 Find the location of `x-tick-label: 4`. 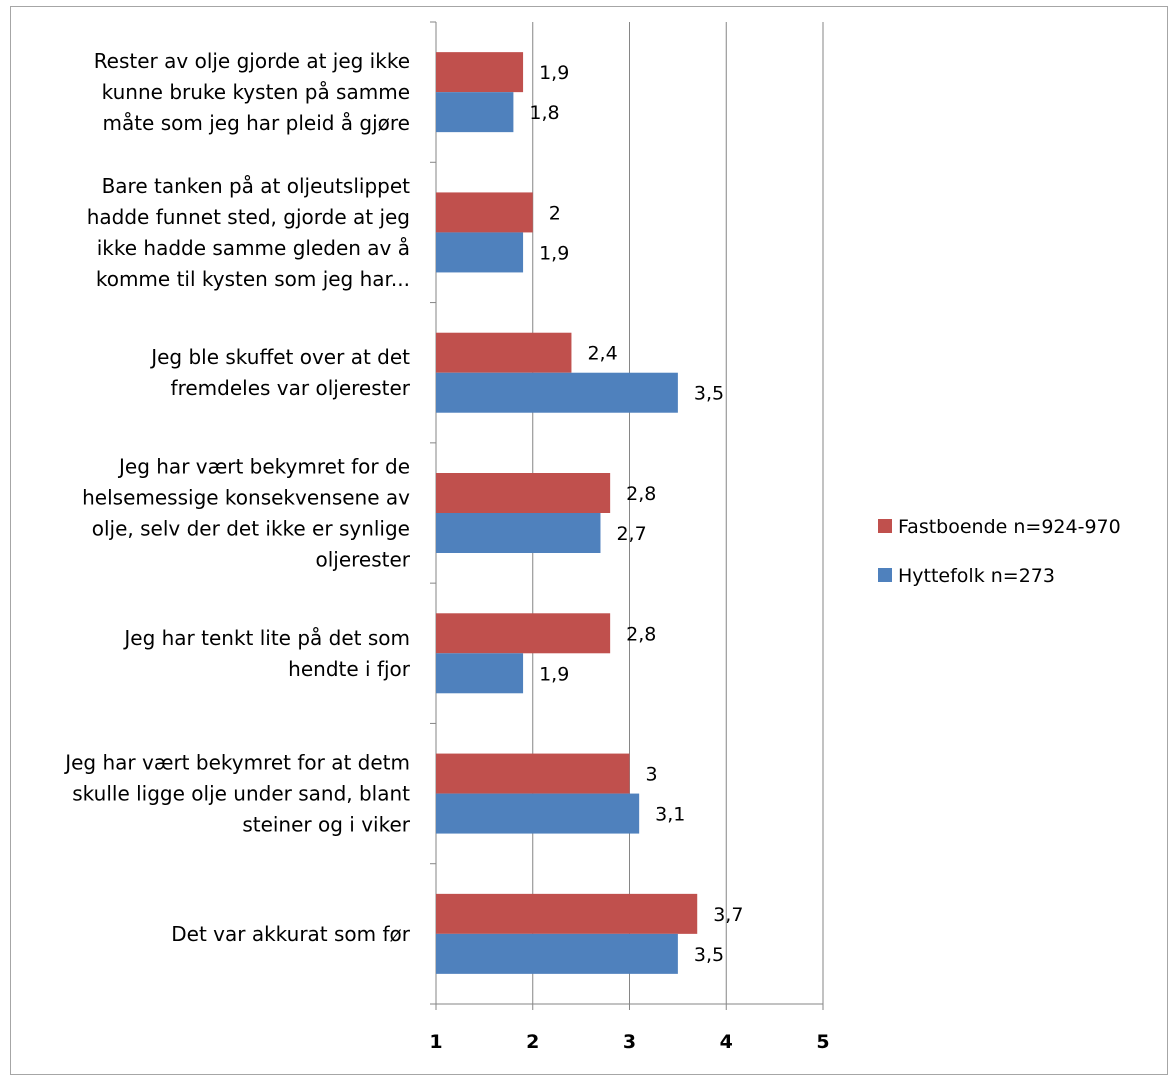

x-tick-label: 4 is located at coordinates (726, 1042).